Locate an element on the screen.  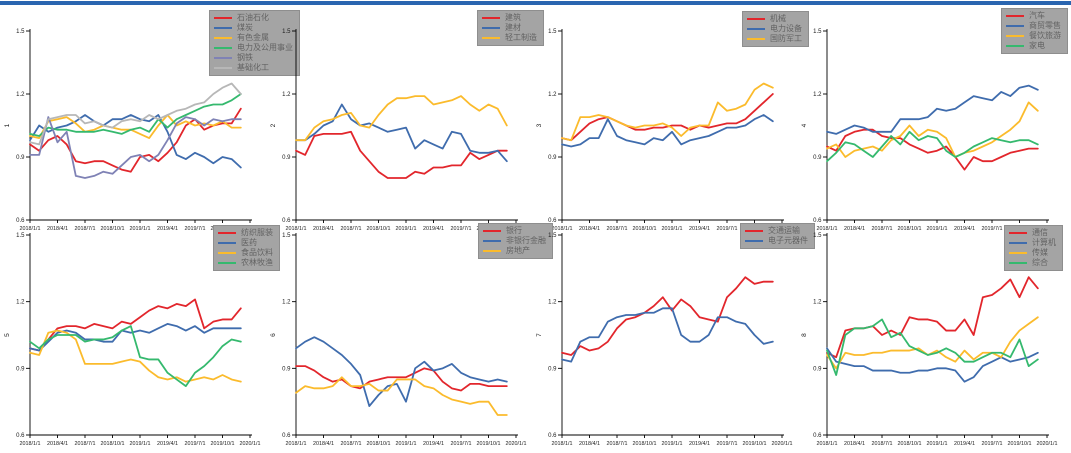
legend-item: 汽车 is located at coordinates (1033, 16).